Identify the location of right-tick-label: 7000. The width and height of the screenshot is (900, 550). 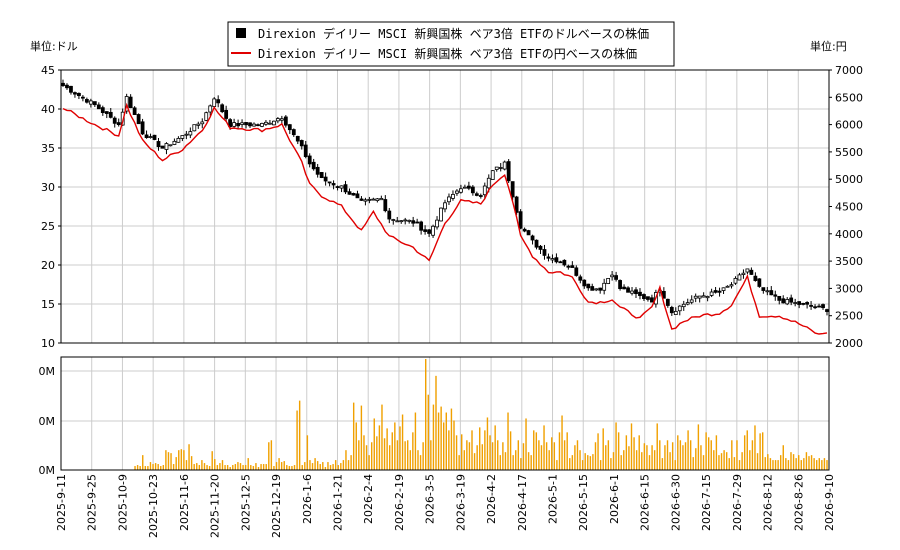
(849, 70).